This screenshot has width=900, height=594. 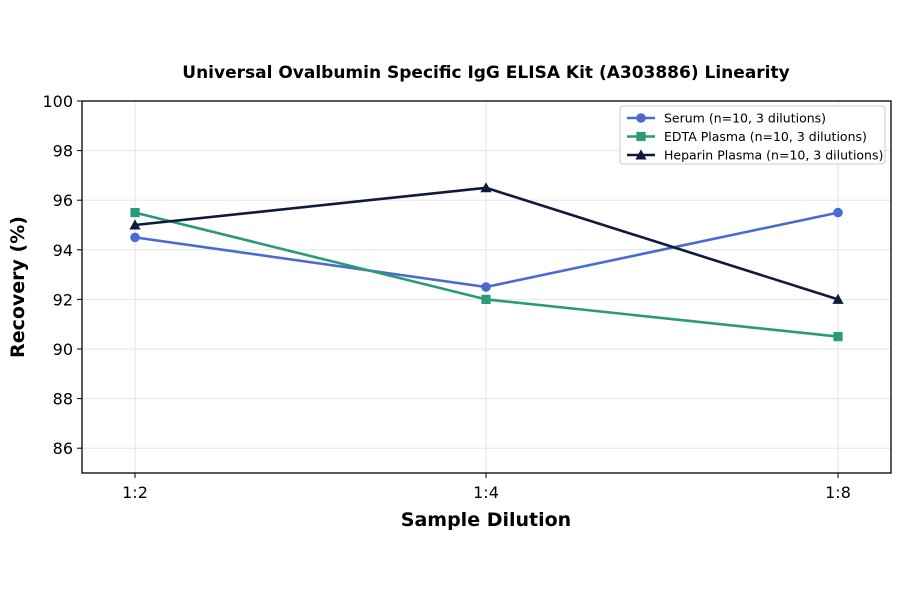 I want to click on legend-entry: Serum (n=10, 3 dilutions), so click(x=726, y=118).